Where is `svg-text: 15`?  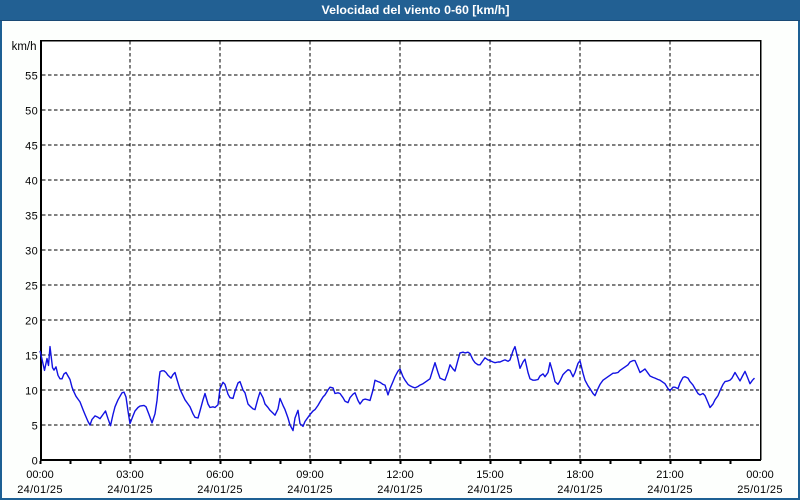
svg-text: 15 is located at coordinates (31, 357).